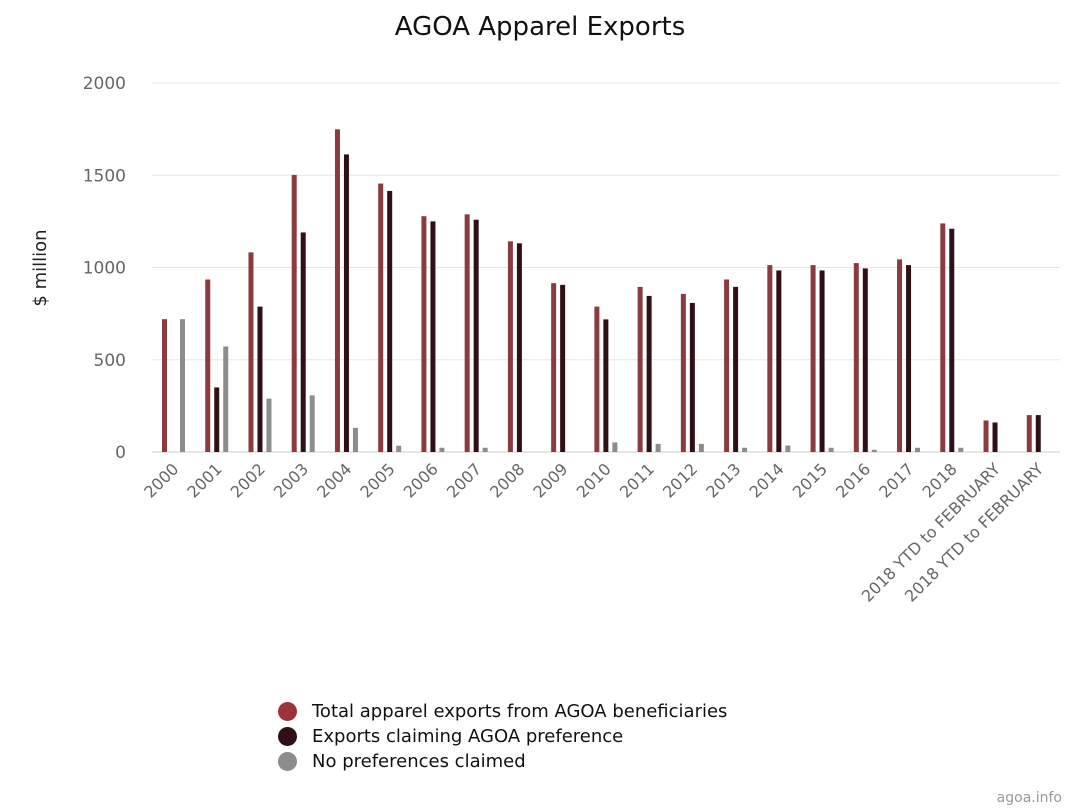 The width and height of the screenshot is (1080, 810). I want to click on y-axis-ticks: 0 500 1000 1500 2000, so click(104, 268).